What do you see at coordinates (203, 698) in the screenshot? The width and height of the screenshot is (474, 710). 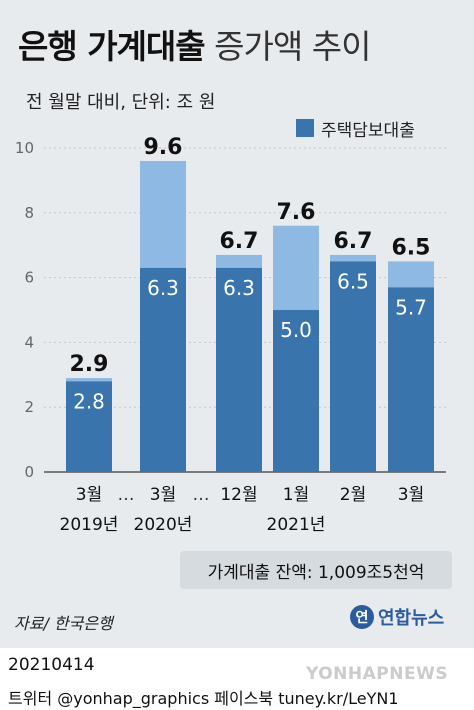 I see `social-credit: 트위터 @yonhap_graphics 페이스북 tuney.kr/LeYN1` at bounding box center [203, 698].